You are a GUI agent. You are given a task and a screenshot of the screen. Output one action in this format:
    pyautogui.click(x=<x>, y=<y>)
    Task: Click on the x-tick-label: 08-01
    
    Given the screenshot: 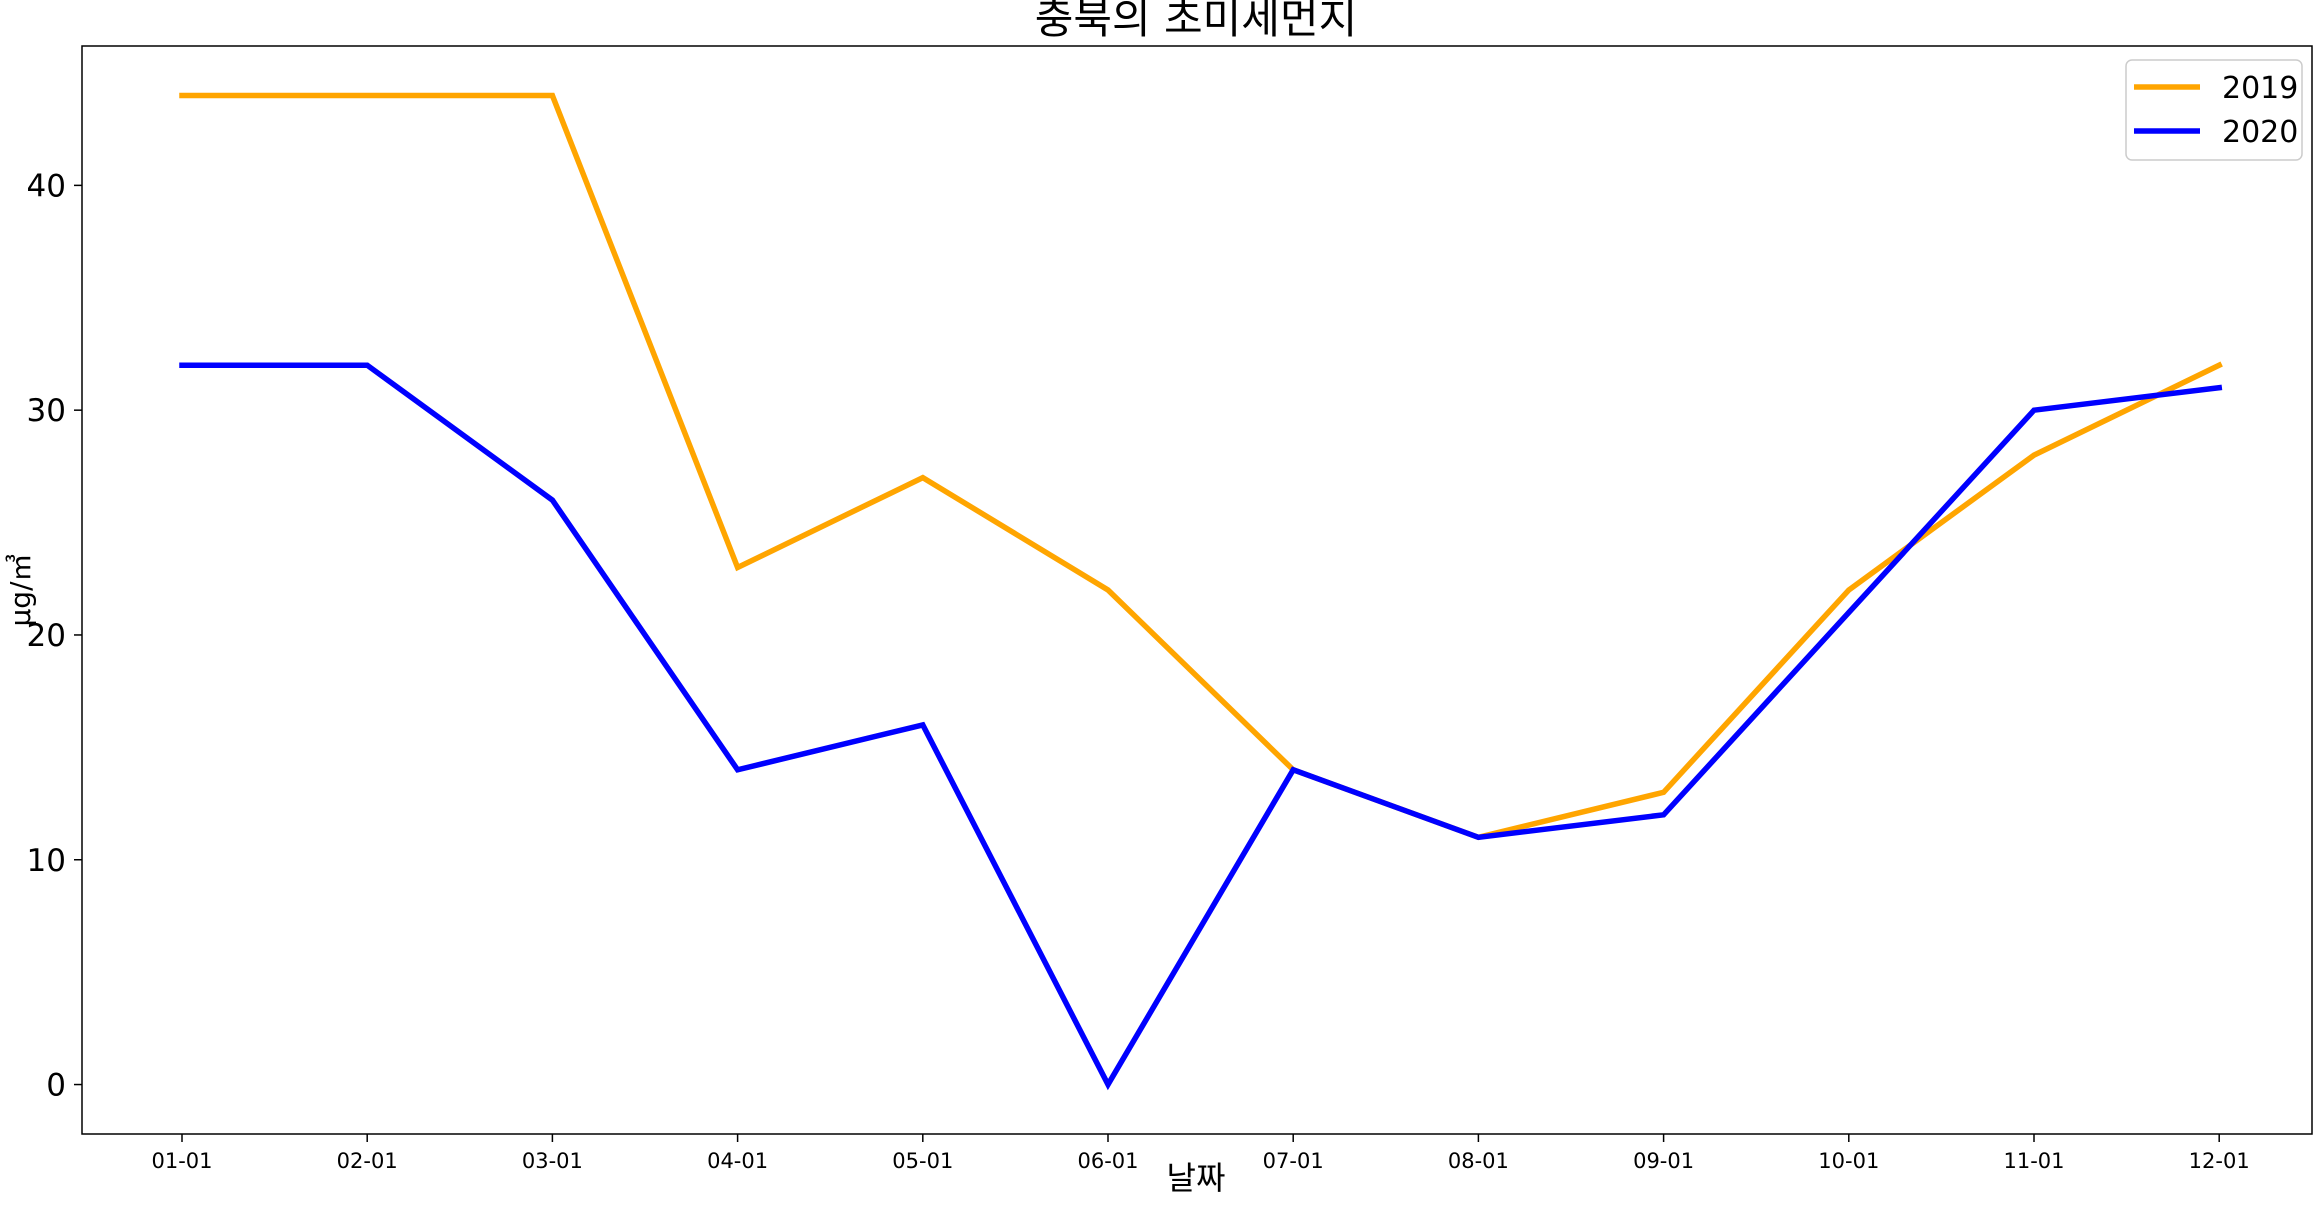 What is the action you would take?
    pyautogui.click(x=1478, y=1161)
    